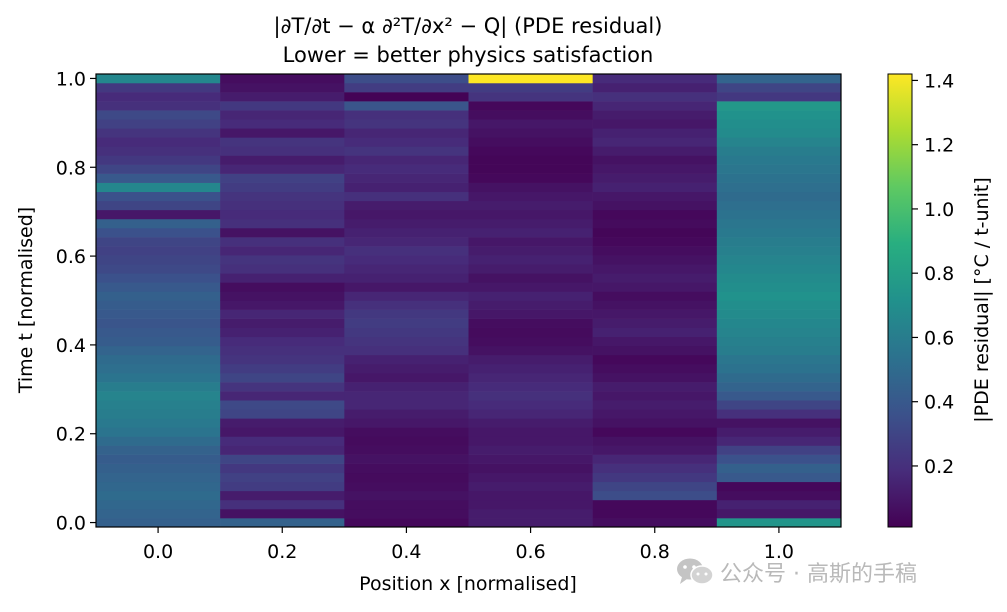 The image size is (1007, 612). I want to click on x-tick-label: 0.0, so click(158, 552).